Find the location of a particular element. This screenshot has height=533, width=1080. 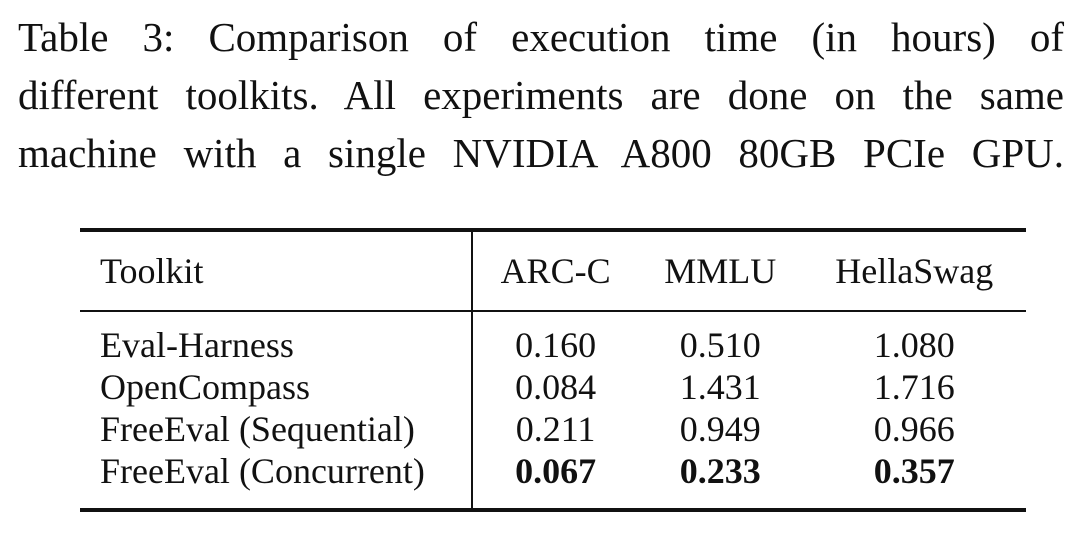

table-row: OpenCompass 0.084 1.431 1.716 is located at coordinates (553, 387).